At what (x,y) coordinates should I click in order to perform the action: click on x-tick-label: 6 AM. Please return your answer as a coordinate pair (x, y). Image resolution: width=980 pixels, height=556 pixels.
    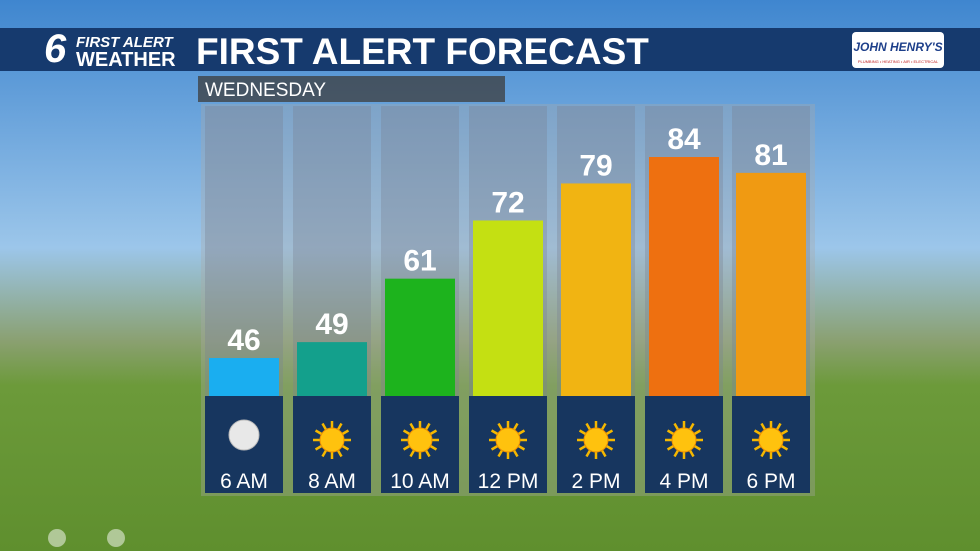
    Looking at the image, I should click on (244, 481).